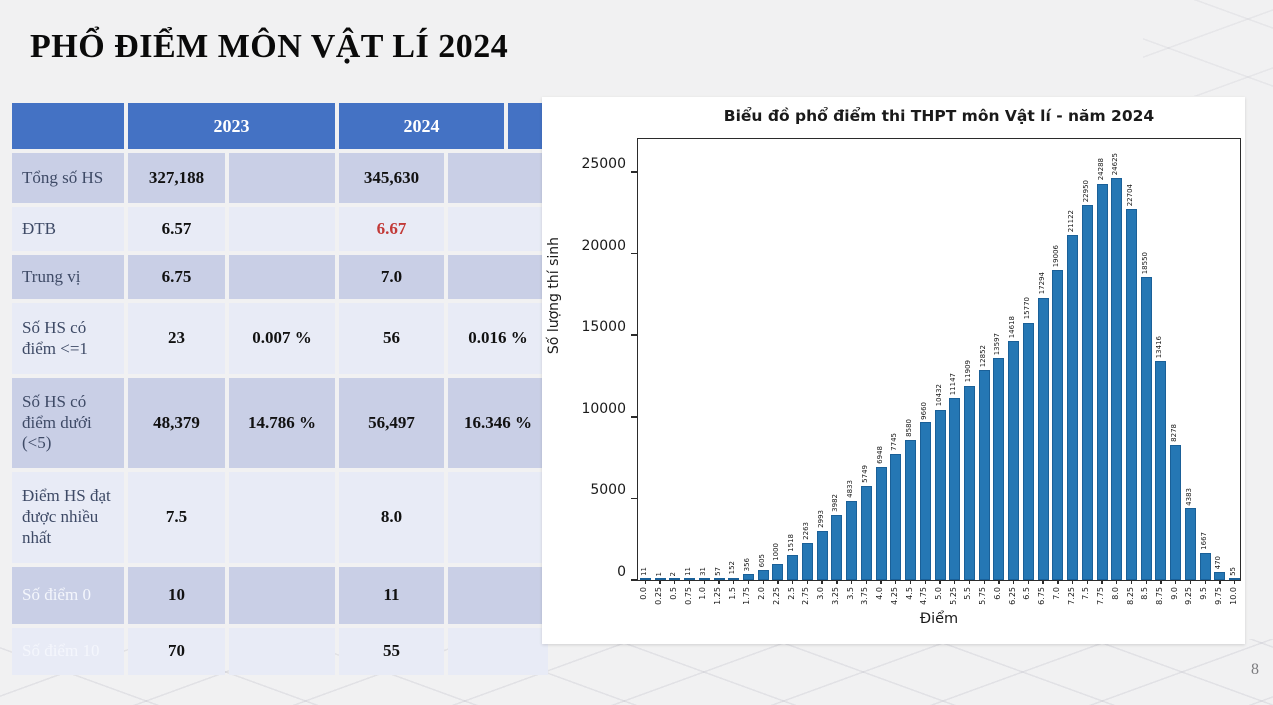  Describe the element at coordinates (732, 593) in the screenshot. I see `x-axis-tick-label: 1.5` at that location.